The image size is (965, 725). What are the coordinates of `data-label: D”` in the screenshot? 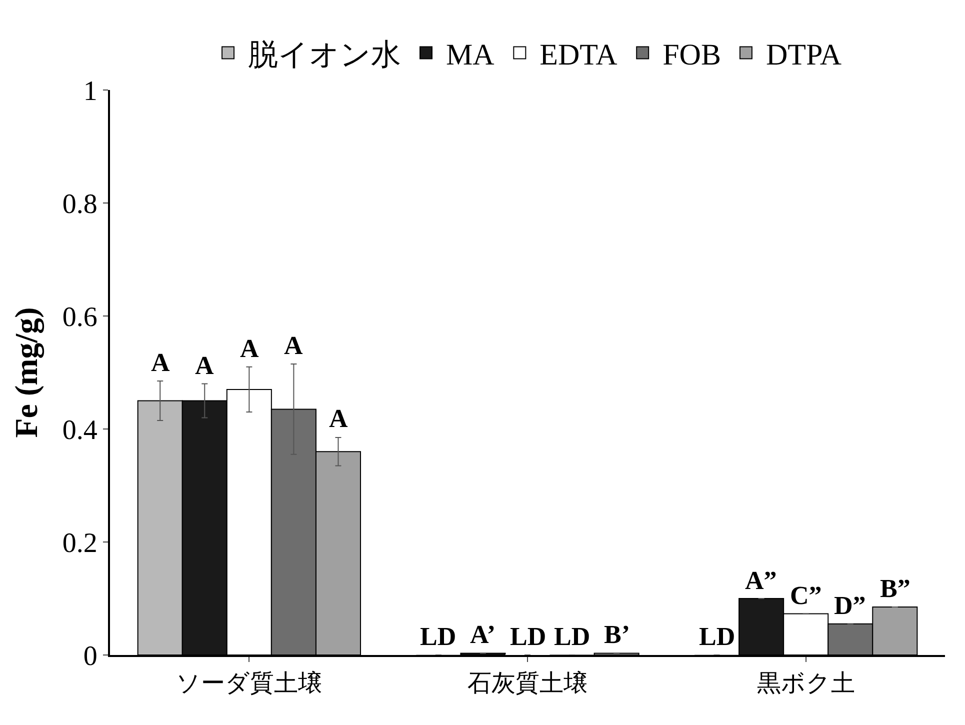 It's located at (850, 605).